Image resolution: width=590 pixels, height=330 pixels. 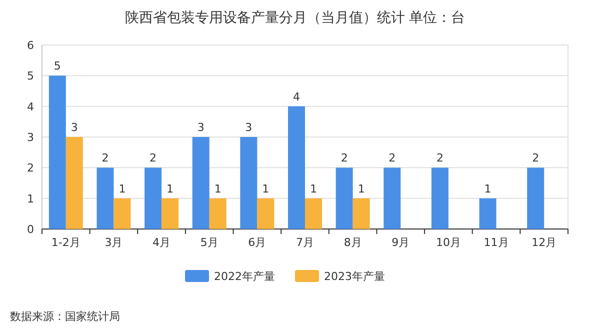 I want to click on legend-label: 2022年产量, so click(x=244, y=276).